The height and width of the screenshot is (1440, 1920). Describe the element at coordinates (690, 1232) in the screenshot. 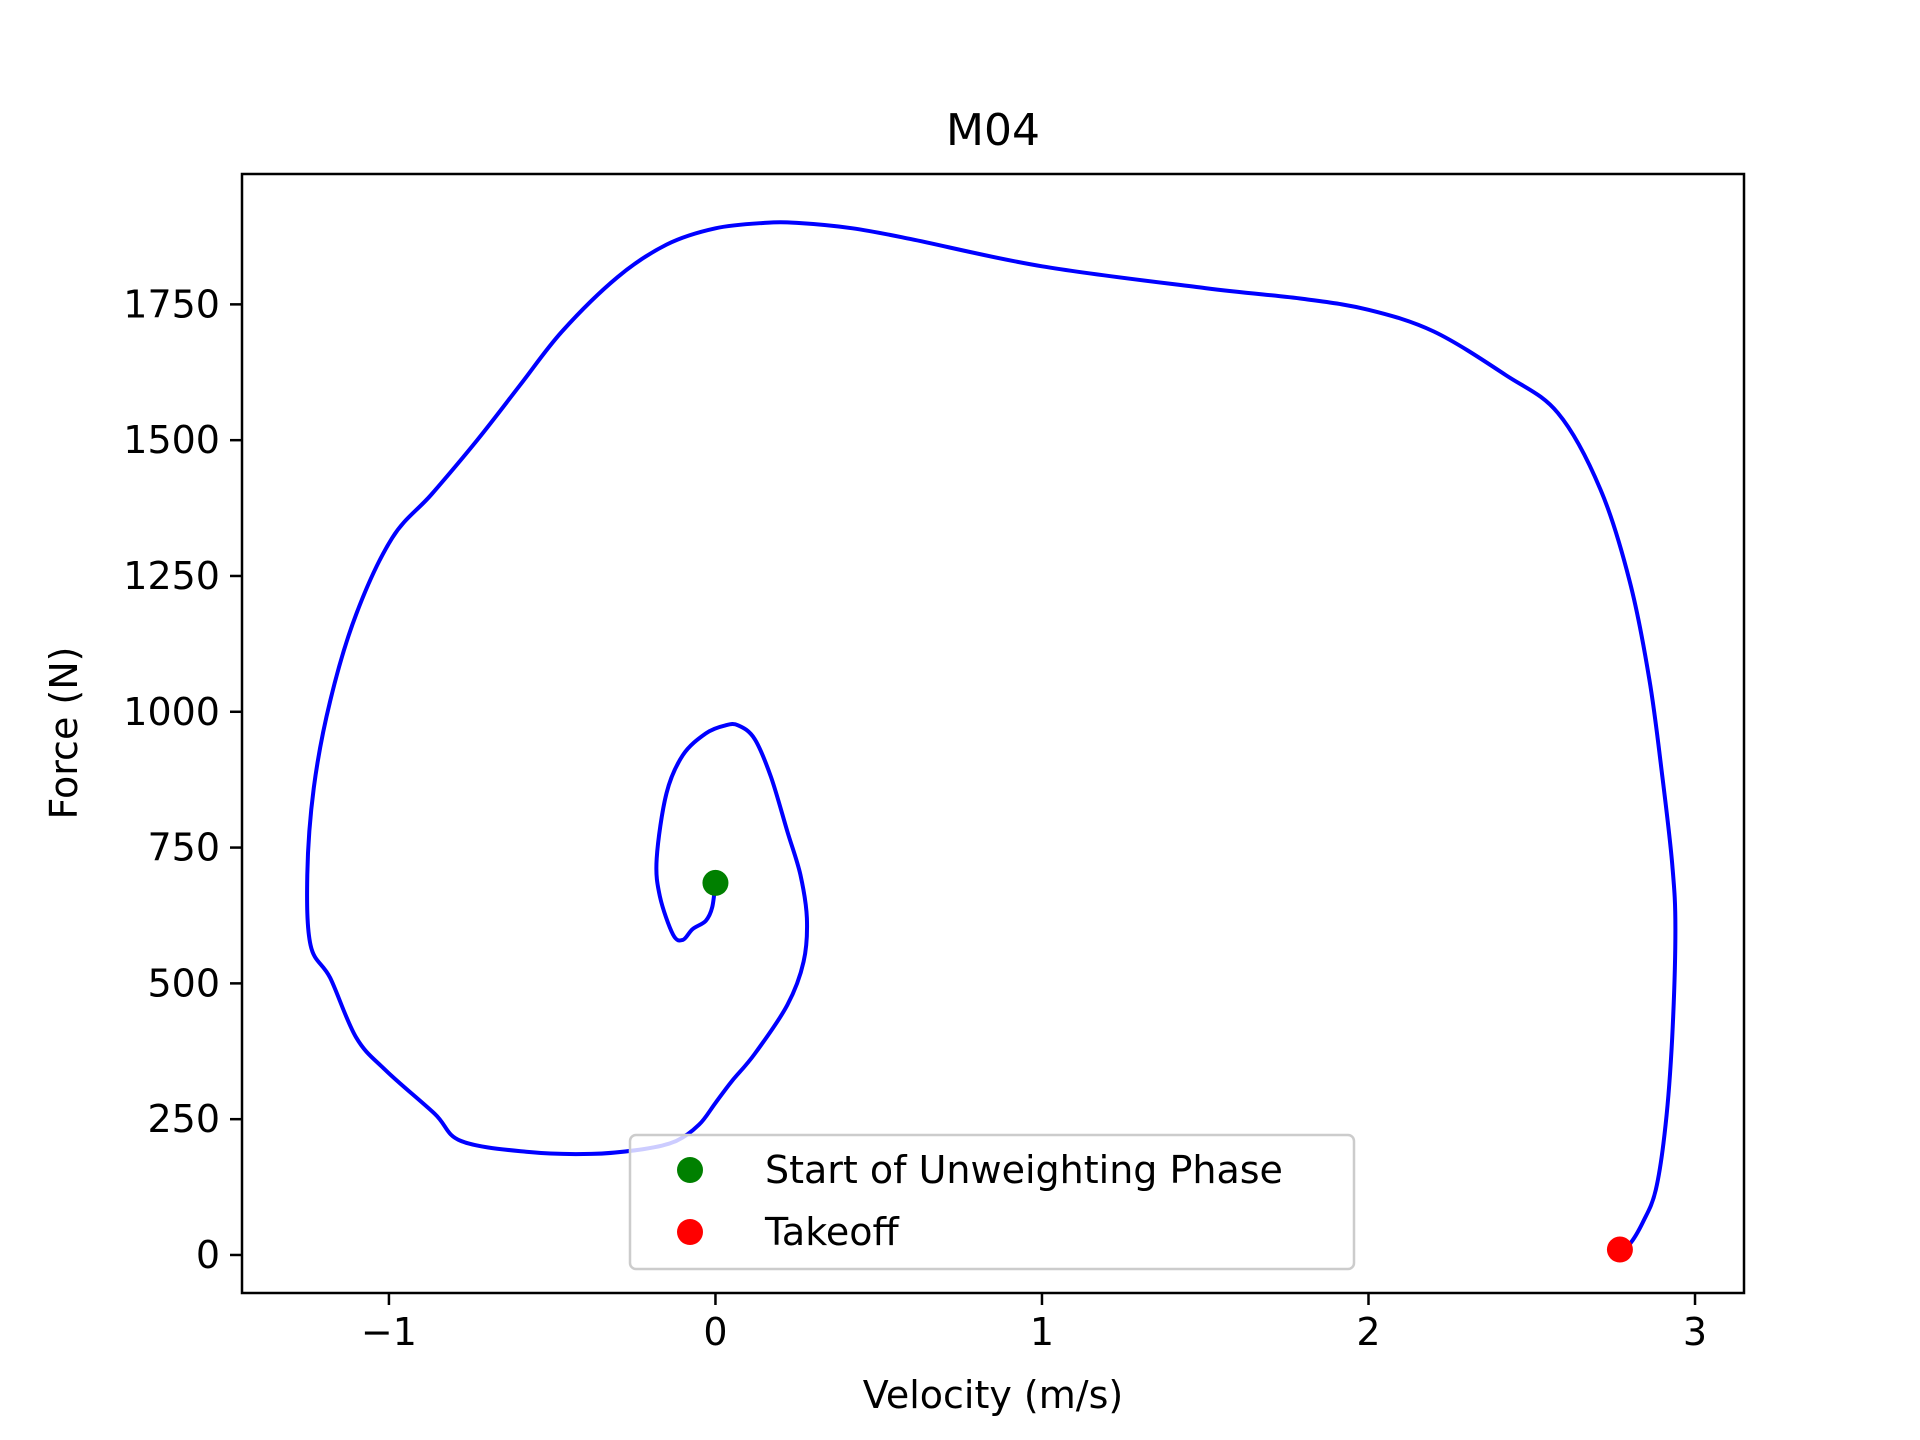

I see `legend-marker-takeoff` at that location.